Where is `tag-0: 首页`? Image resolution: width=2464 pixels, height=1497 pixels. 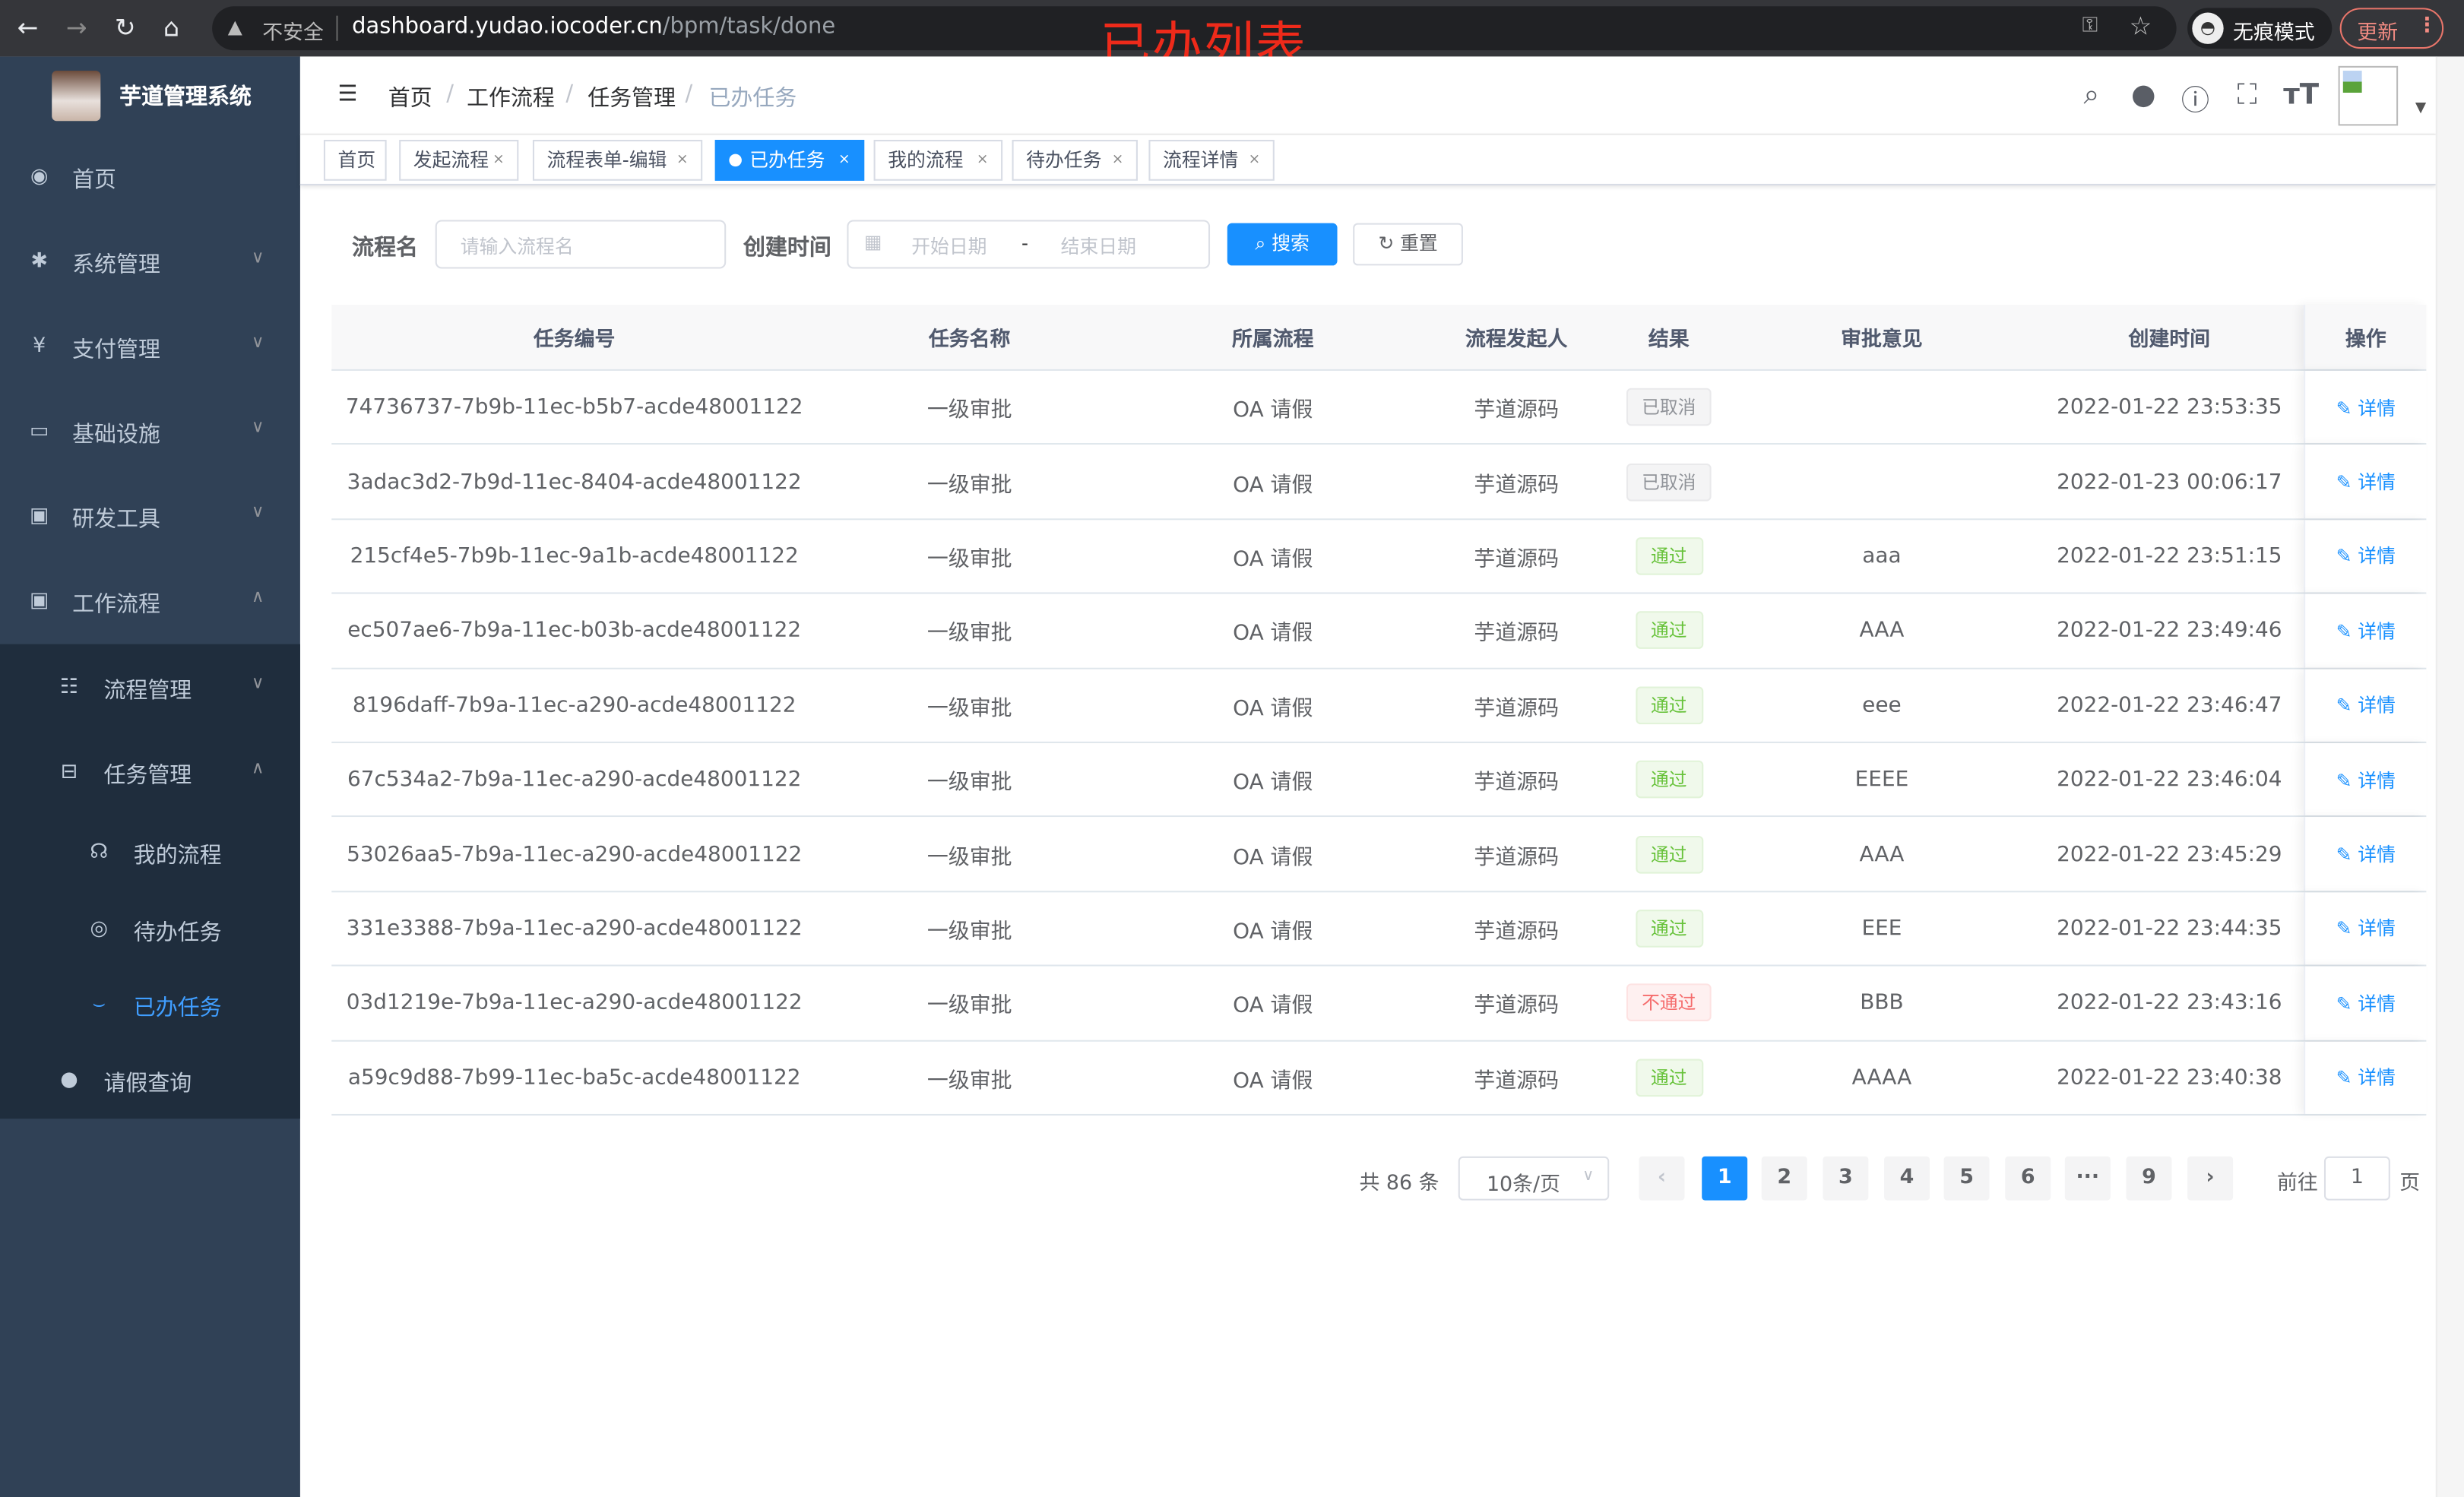 tag-0: 首页 is located at coordinates (355, 160).